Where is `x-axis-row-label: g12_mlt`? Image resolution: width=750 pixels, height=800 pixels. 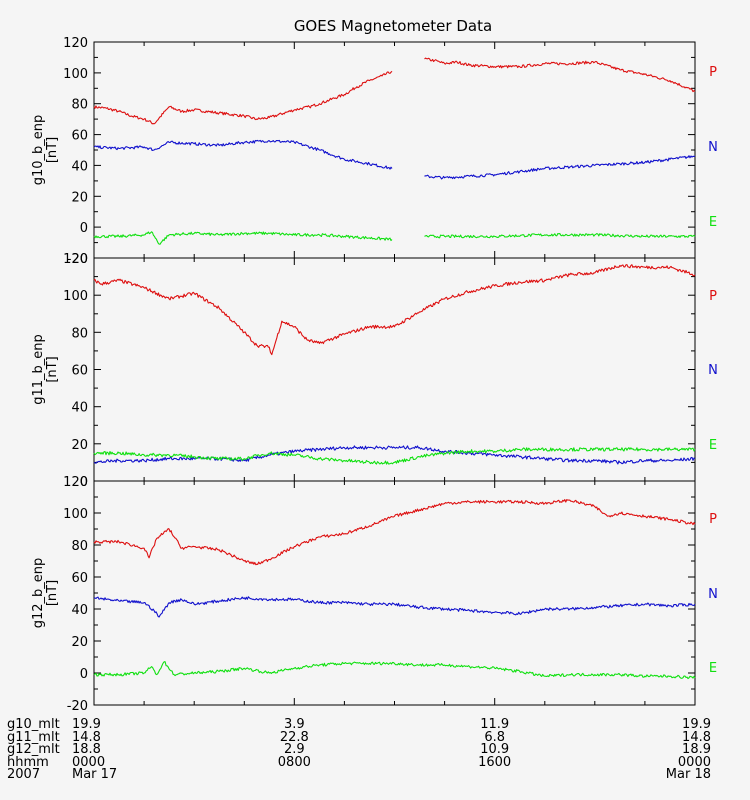 x-axis-row-label: g12_mlt is located at coordinates (33, 749).